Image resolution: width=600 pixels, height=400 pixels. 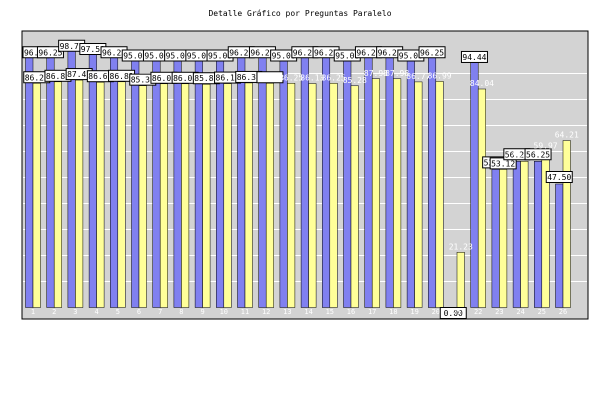 What do you see at coordinates (13, 282) in the screenshot?
I see `y-tick-label: 10` at bounding box center [13, 282].